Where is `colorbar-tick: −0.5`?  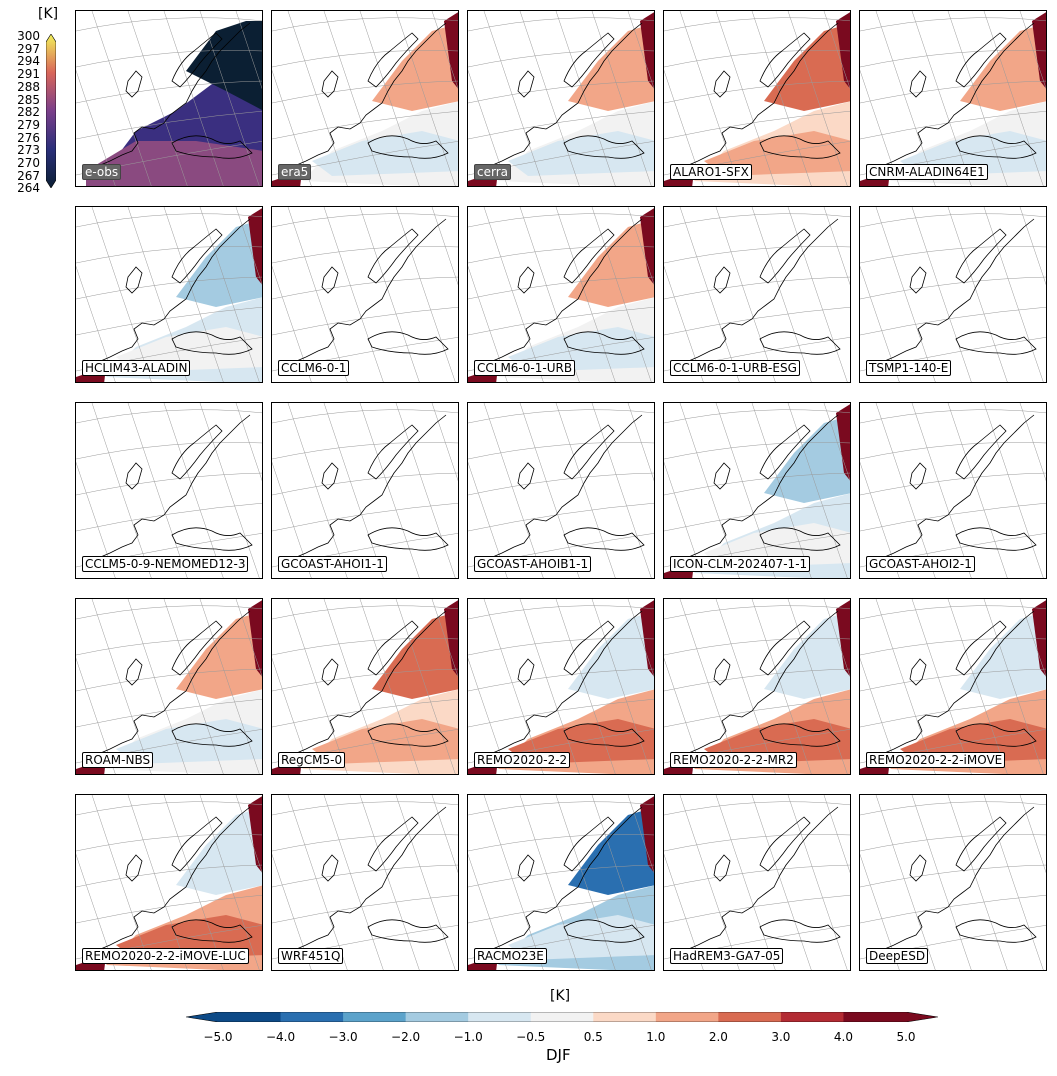
colorbar-tick: −0.5 is located at coordinates (531, 1037).